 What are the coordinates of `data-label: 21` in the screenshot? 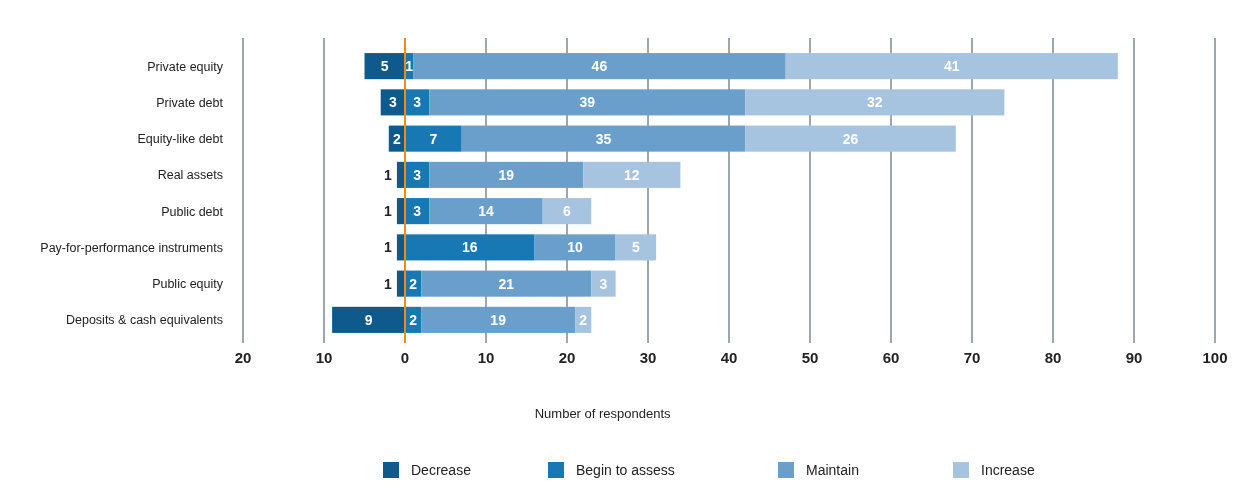 It's located at (506, 283).